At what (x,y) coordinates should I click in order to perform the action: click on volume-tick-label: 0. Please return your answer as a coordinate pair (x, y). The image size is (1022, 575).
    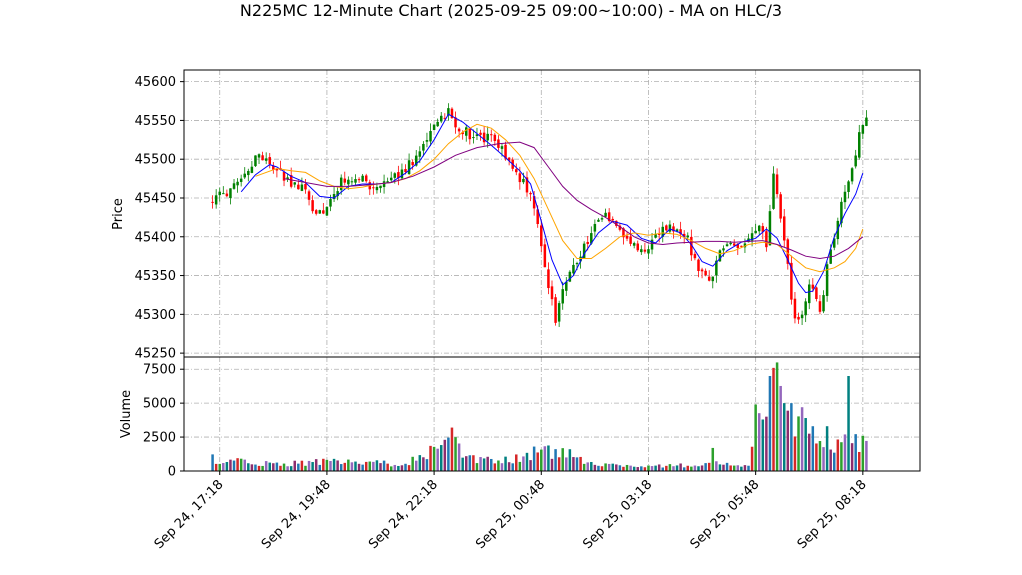
    Looking at the image, I should click on (172, 472).